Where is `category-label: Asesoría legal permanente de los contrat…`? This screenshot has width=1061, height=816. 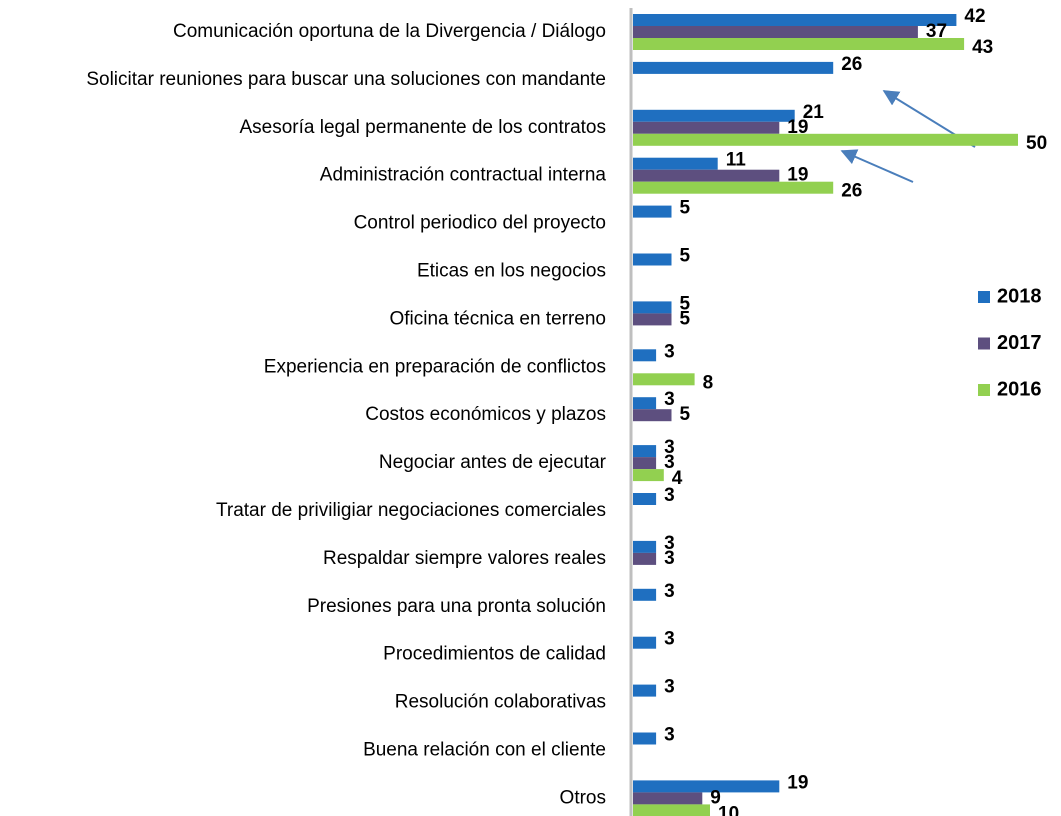
category-label: Asesoría legal permanente de los contrat… is located at coordinates (423, 127).